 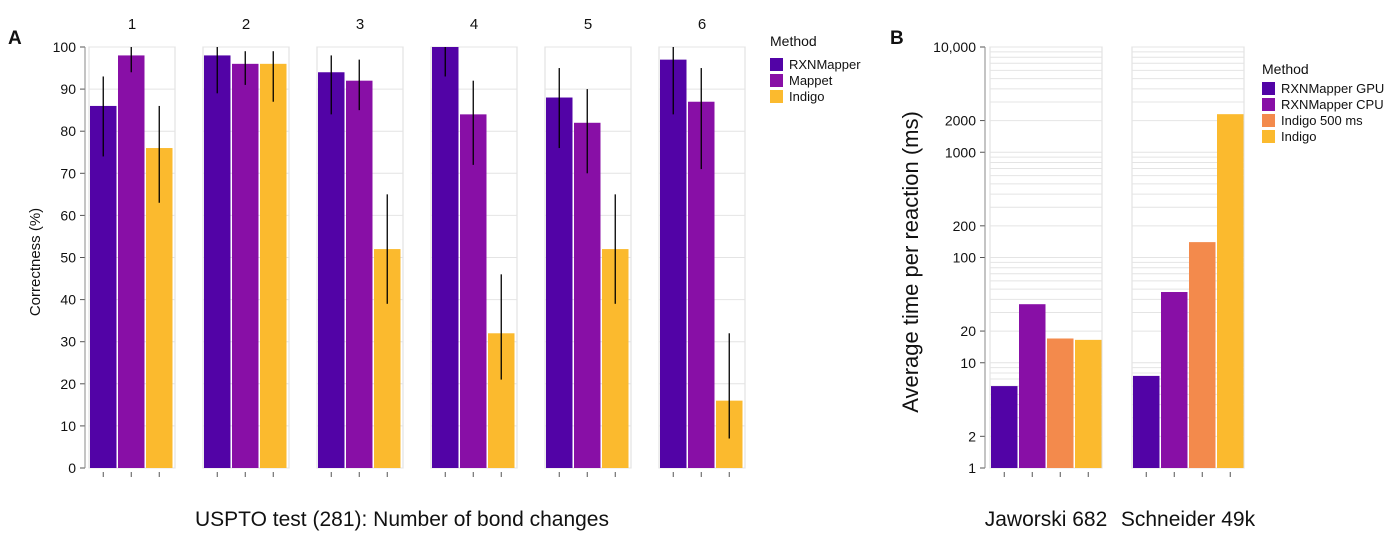 I want to click on panel-a-y-tick-label: 100, so click(x=65, y=47).